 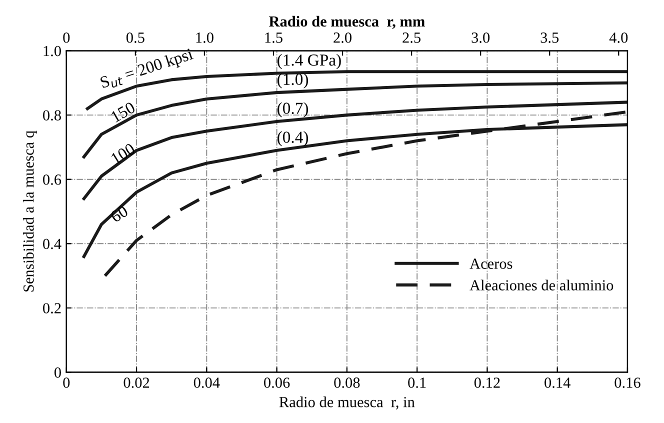 What do you see at coordinates (346, 22) in the screenshot?
I see `x2-axis-title: Radio de muesca r, mm` at bounding box center [346, 22].